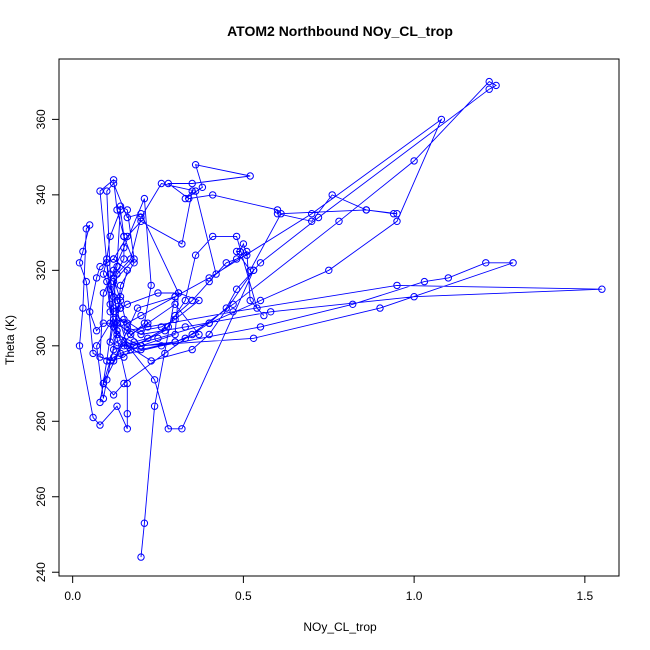 This screenshot has width=650, height=650. I want to click on y-tick-label: 280, so click(41, 421).